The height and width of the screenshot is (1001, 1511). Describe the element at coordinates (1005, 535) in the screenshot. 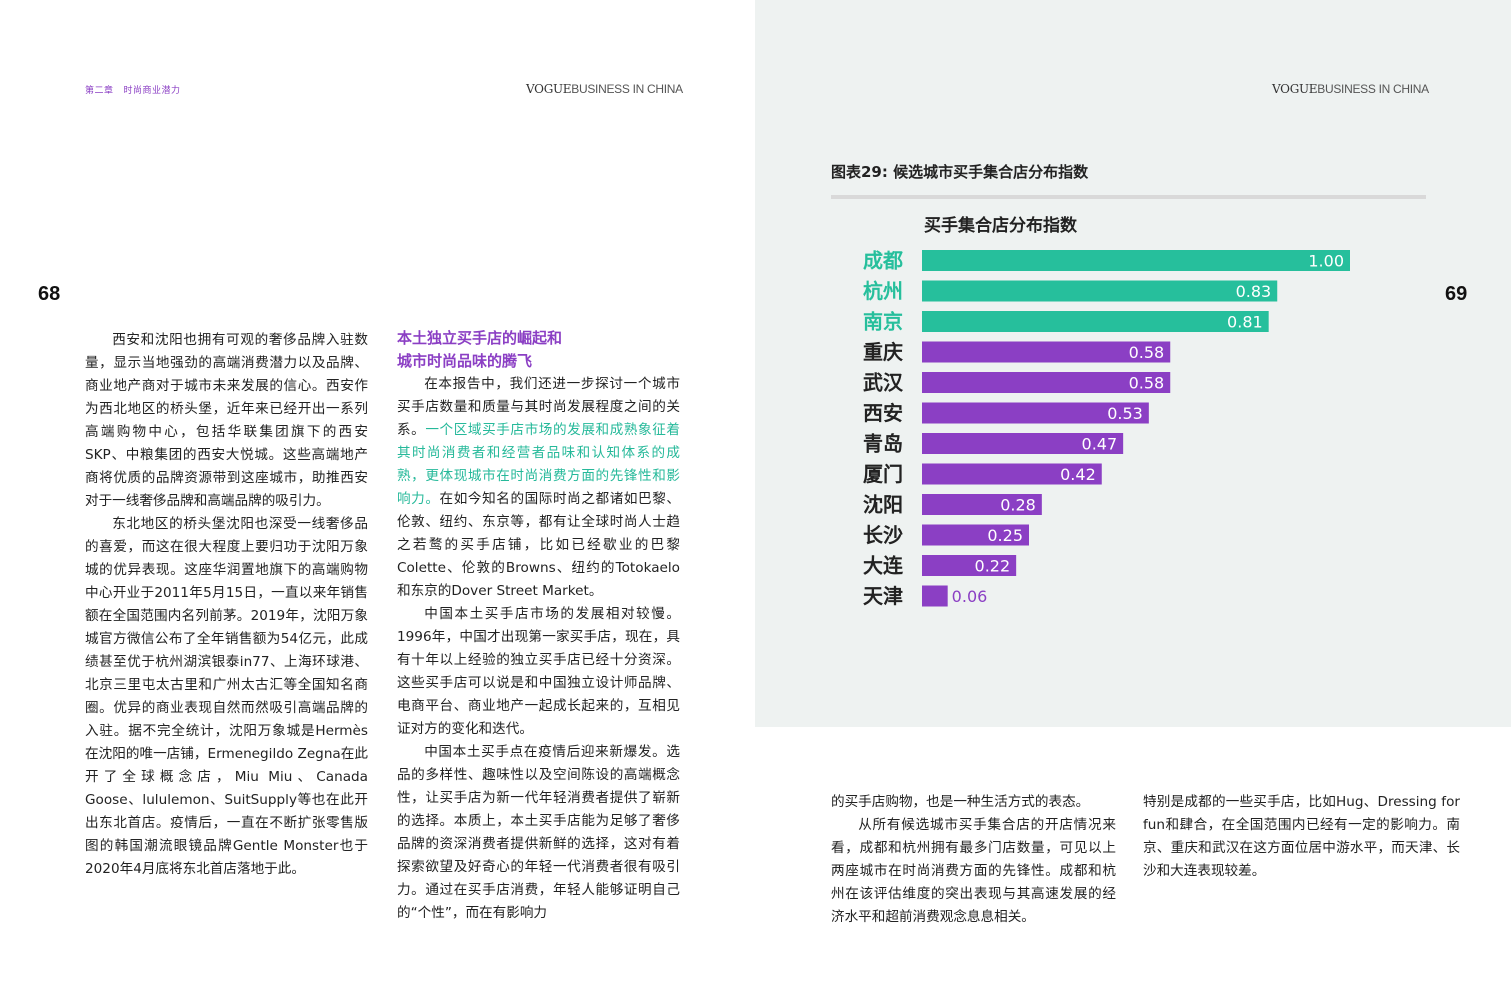

I see `value-label: 0.25` at that location.